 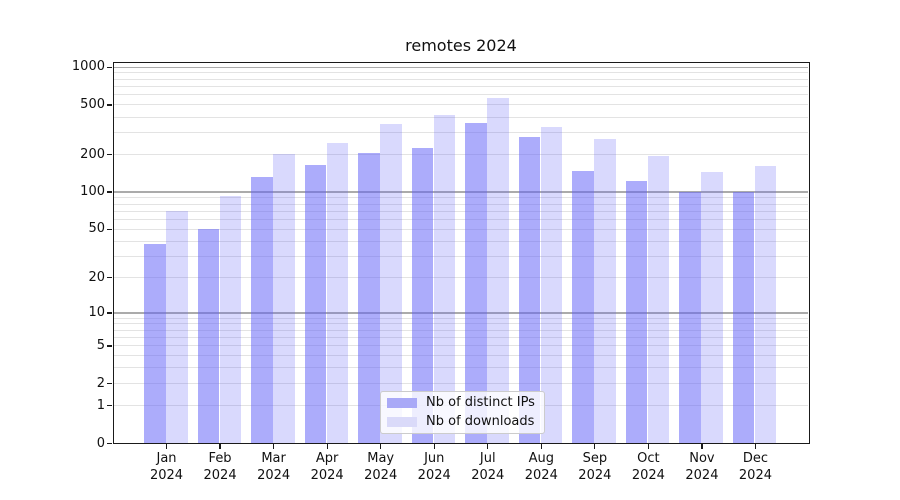 I want to click on y-tick-label: 50, so click(x=96, y=229).